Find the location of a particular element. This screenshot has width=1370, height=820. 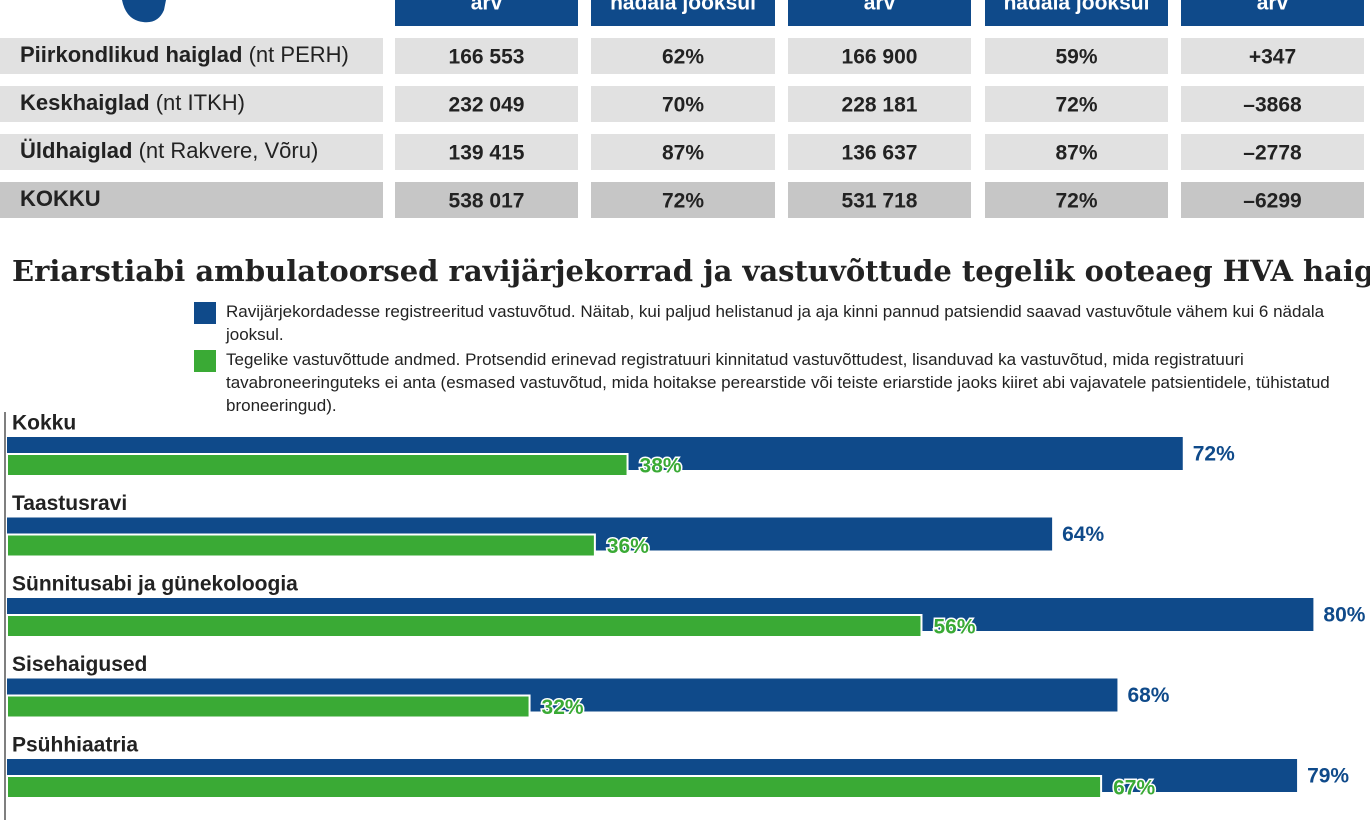

row-label: KOKKU is located at coordinates (60, 198).